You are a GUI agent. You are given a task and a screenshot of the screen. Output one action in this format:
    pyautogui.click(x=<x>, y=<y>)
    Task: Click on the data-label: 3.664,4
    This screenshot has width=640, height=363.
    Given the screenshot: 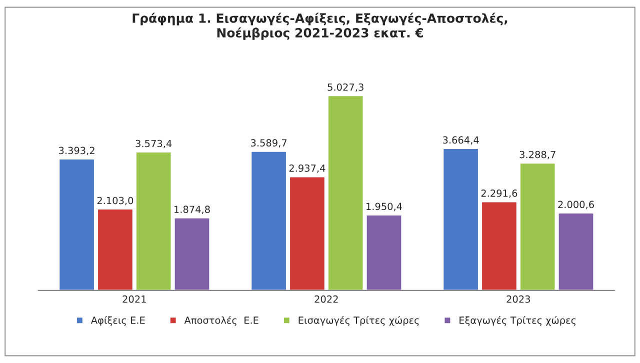 What is the action you would take?
    pyautogui.click(x=460, y=140)
    